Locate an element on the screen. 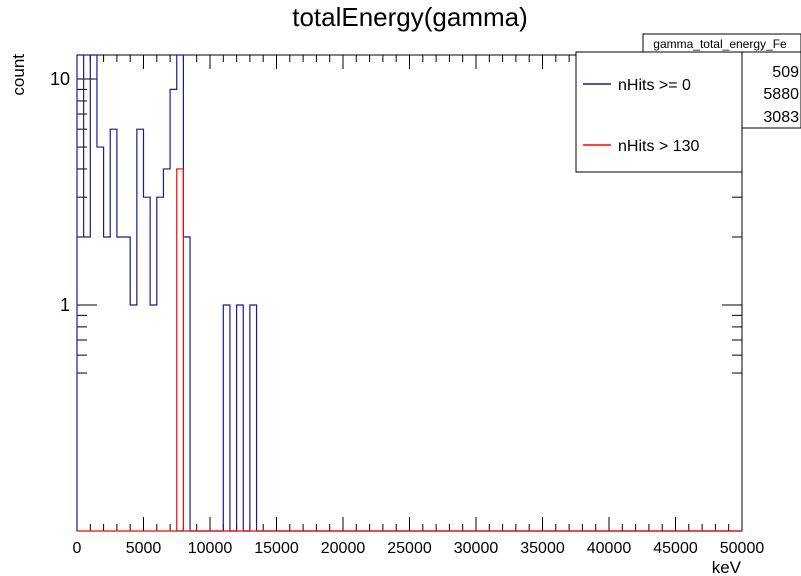 Image resolution: width=801 pixels, height=576 pixels. y-tick-label: 10 is located at coordinates (60, 79).